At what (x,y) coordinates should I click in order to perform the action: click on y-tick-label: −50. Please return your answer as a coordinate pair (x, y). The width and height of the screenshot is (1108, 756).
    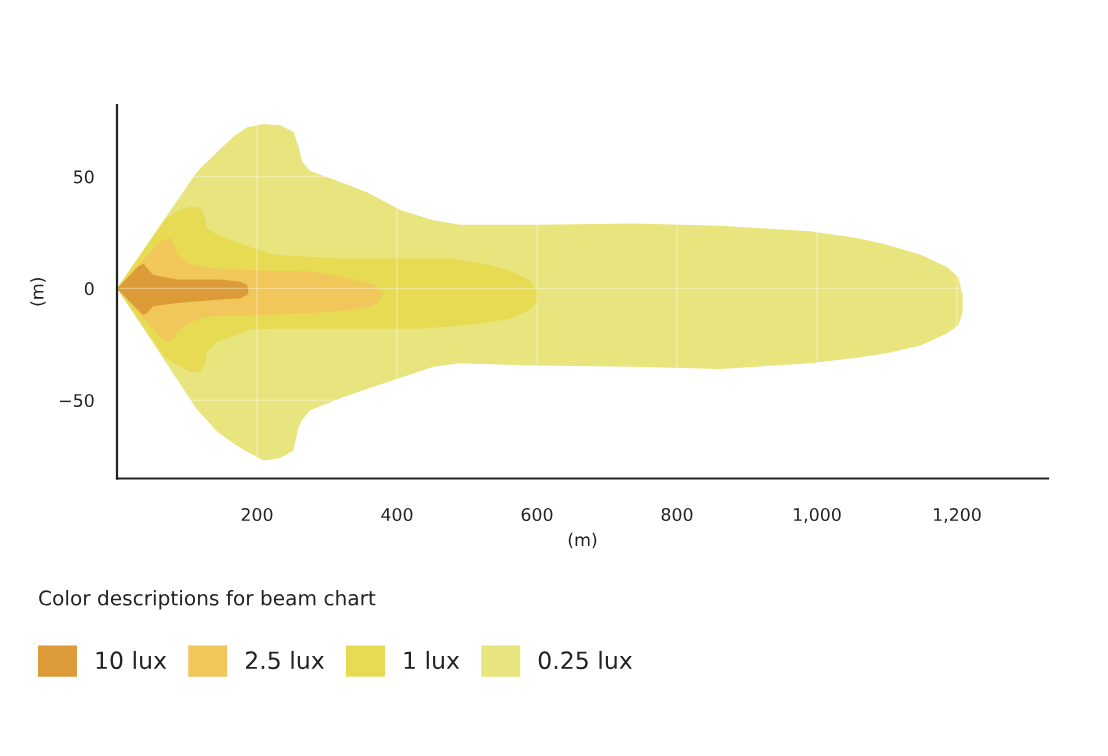
    Looking at the image, I should click on (76, 400).